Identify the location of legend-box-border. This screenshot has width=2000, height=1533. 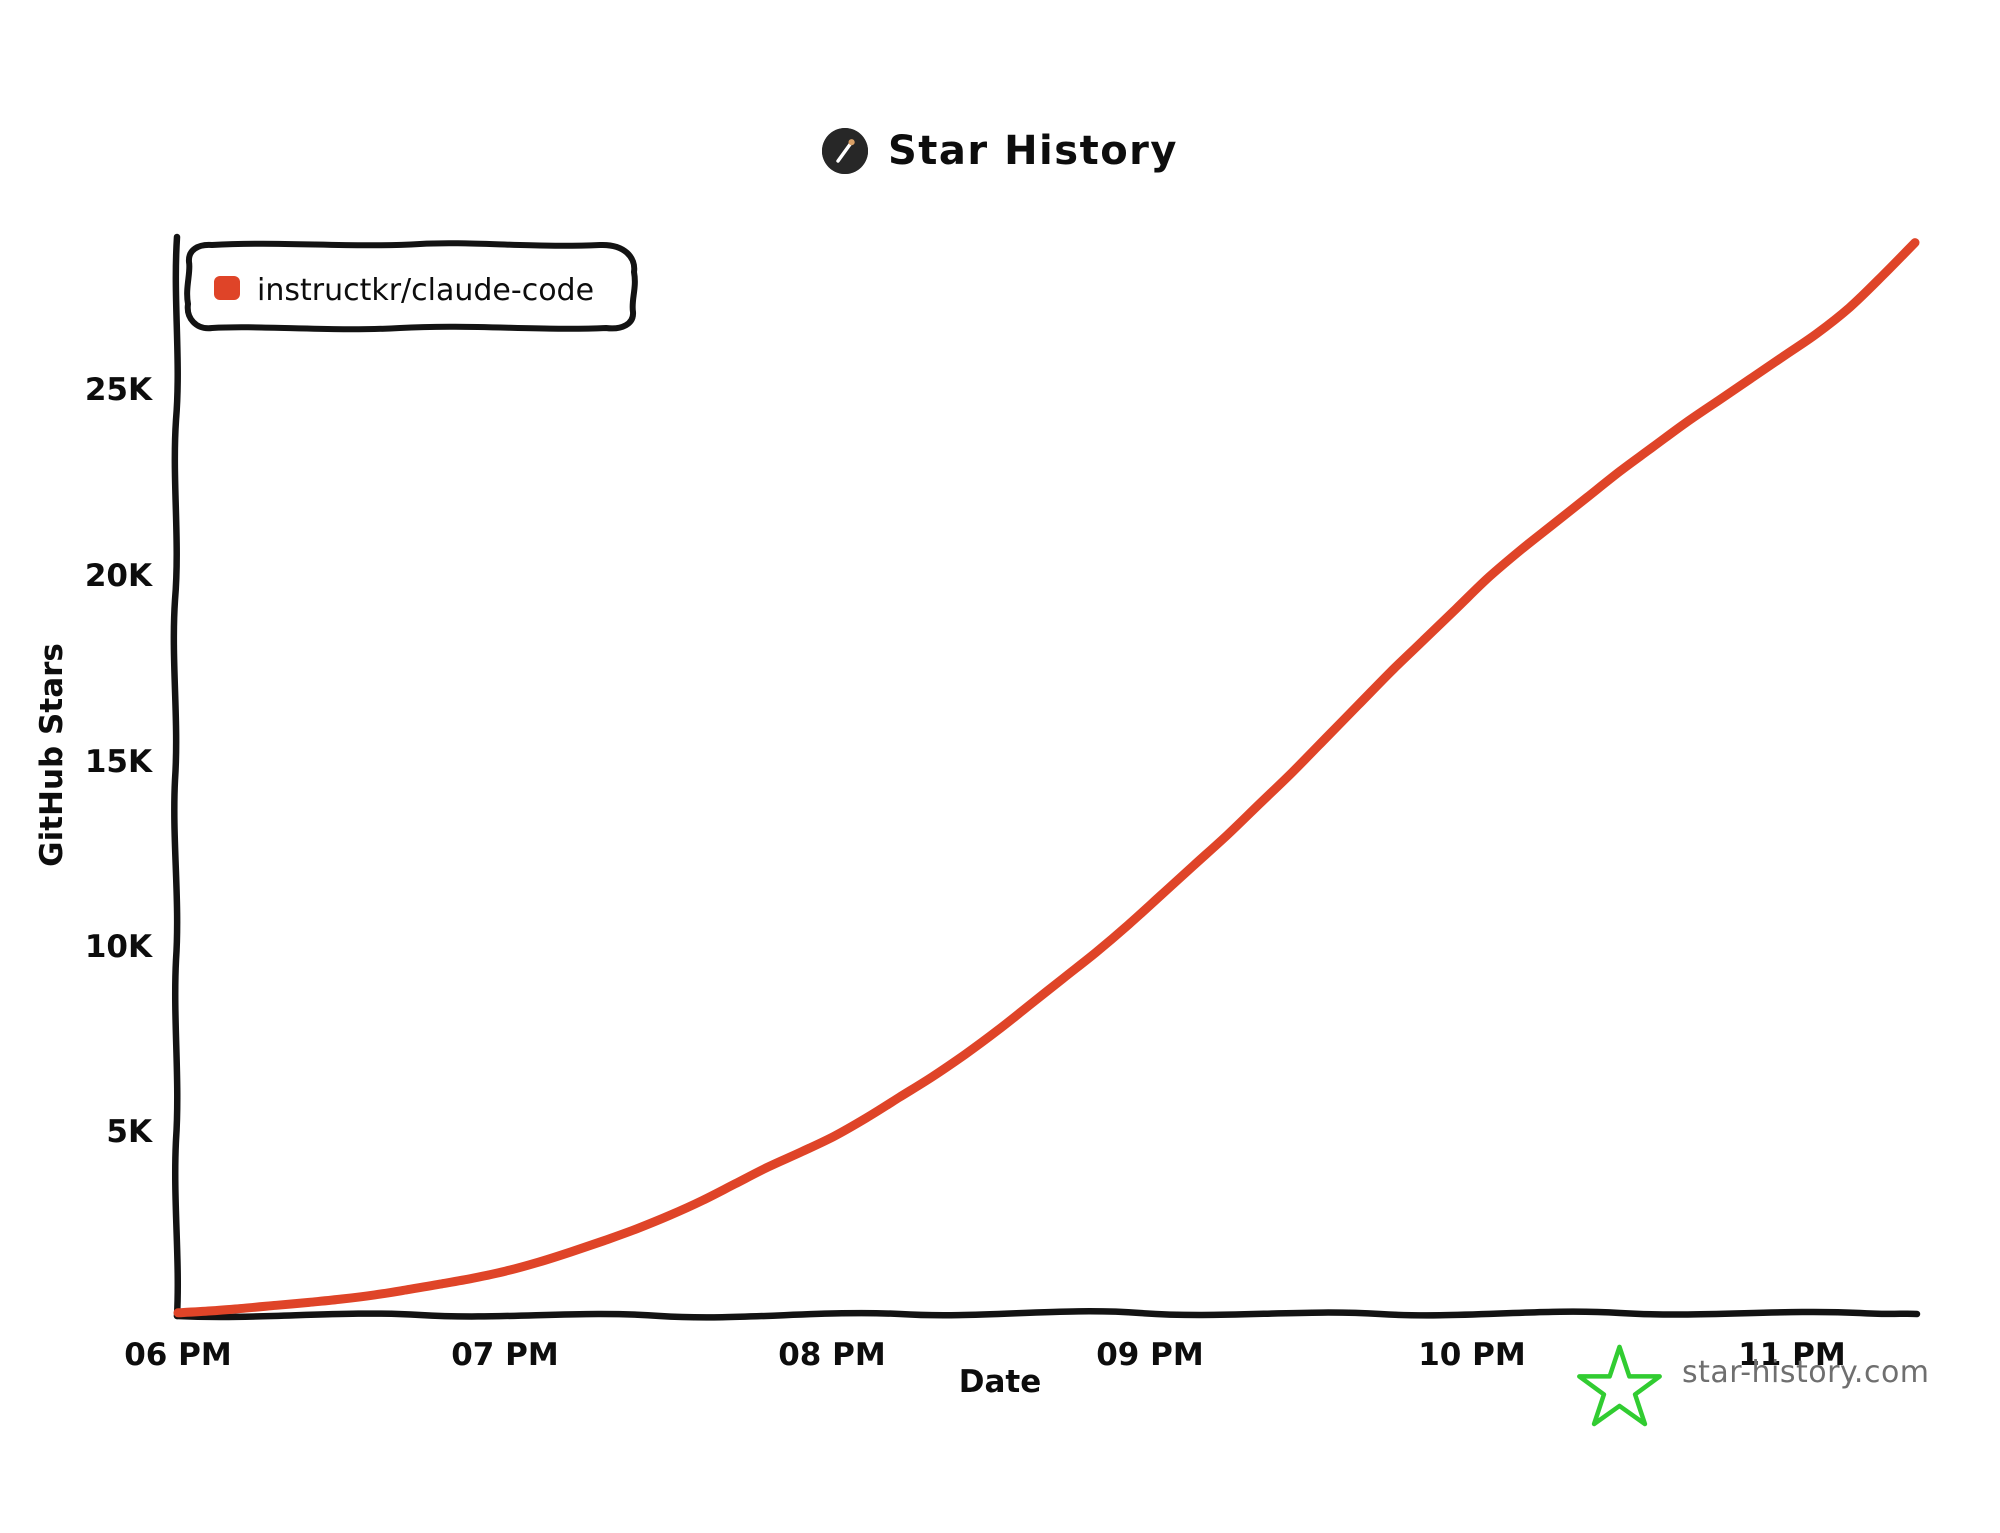
(411, 286).